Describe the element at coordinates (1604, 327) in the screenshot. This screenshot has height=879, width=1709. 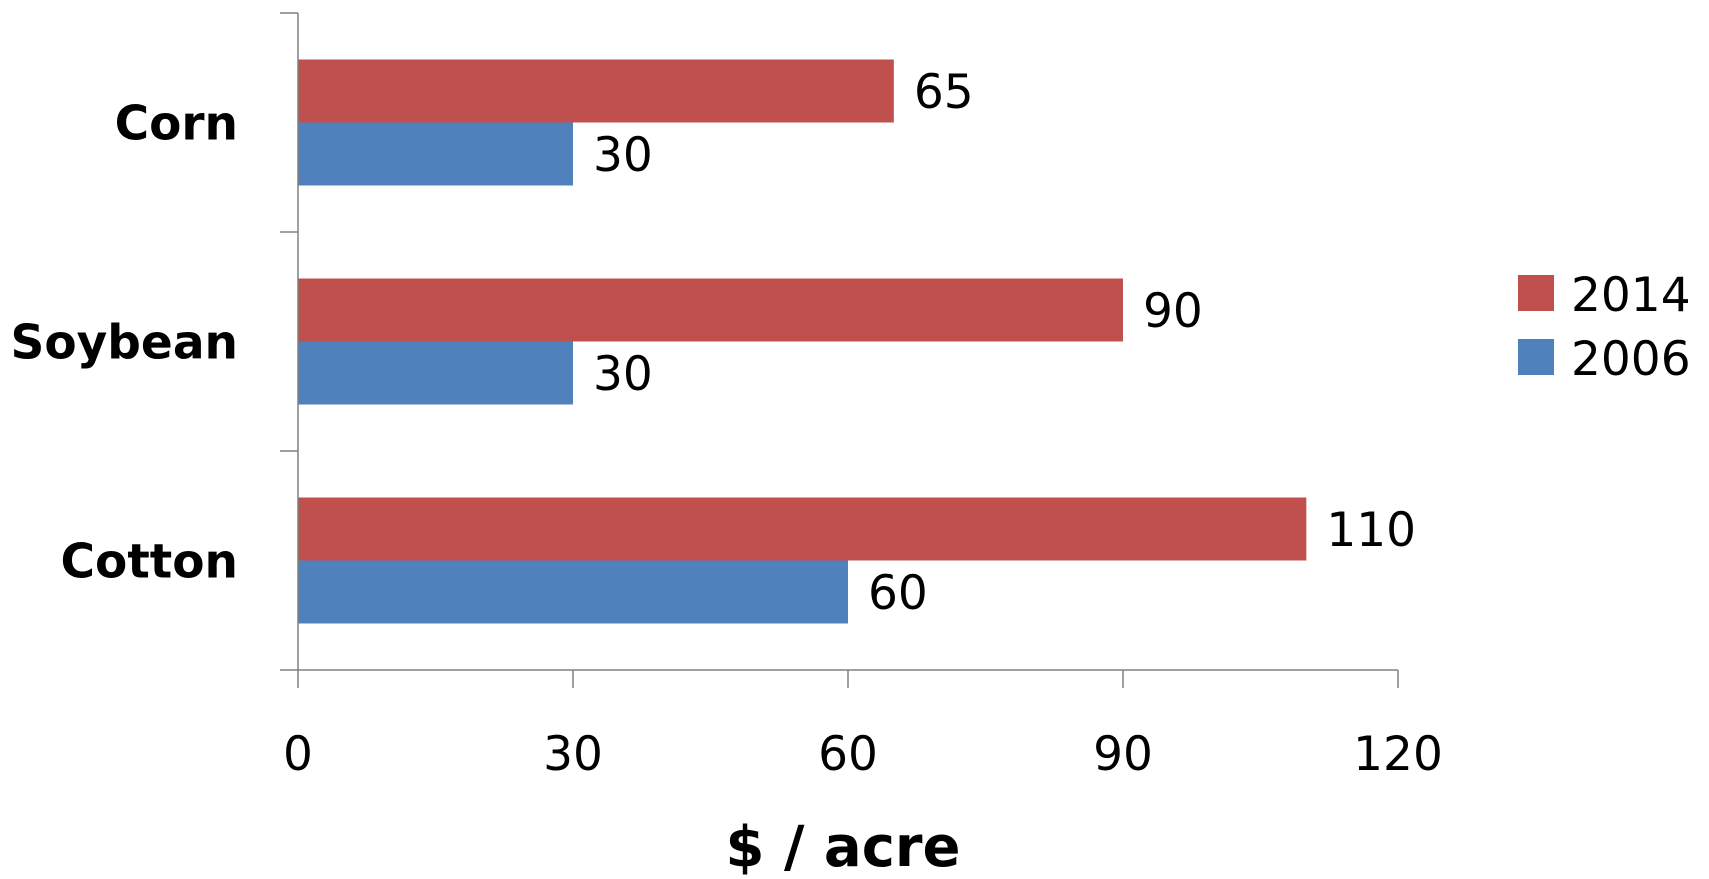
I see `legend: 2014 2006` at that location.